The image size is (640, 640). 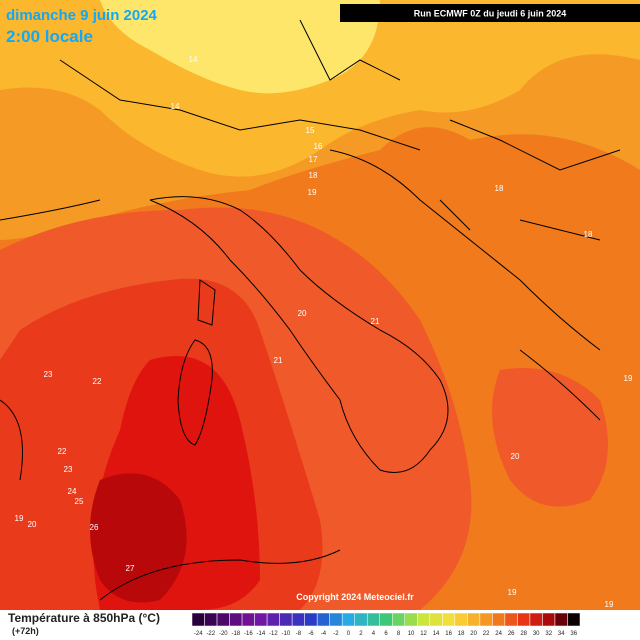 I want to click on contour-label: 16, so click(x=318, y=146).